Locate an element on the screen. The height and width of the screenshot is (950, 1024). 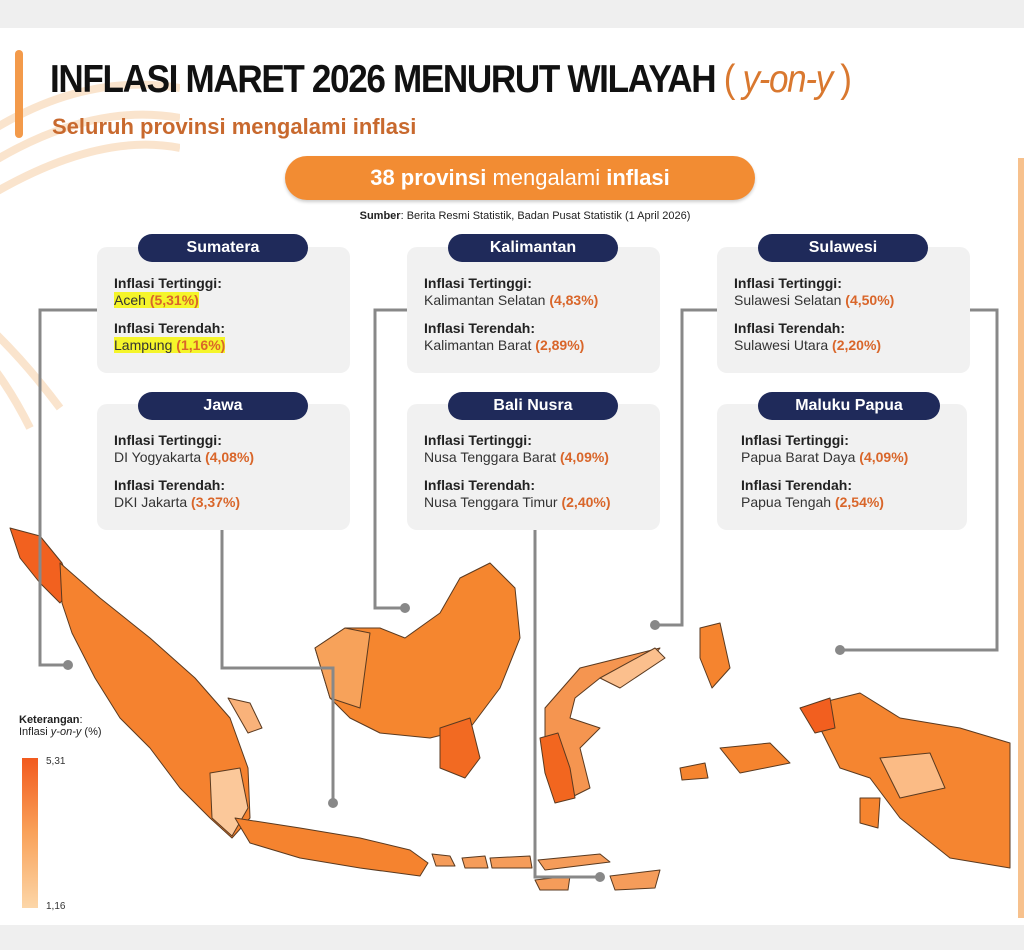
lowest-value: Kalimantan Barat (2,89%) is located at coordinates (504, 345).